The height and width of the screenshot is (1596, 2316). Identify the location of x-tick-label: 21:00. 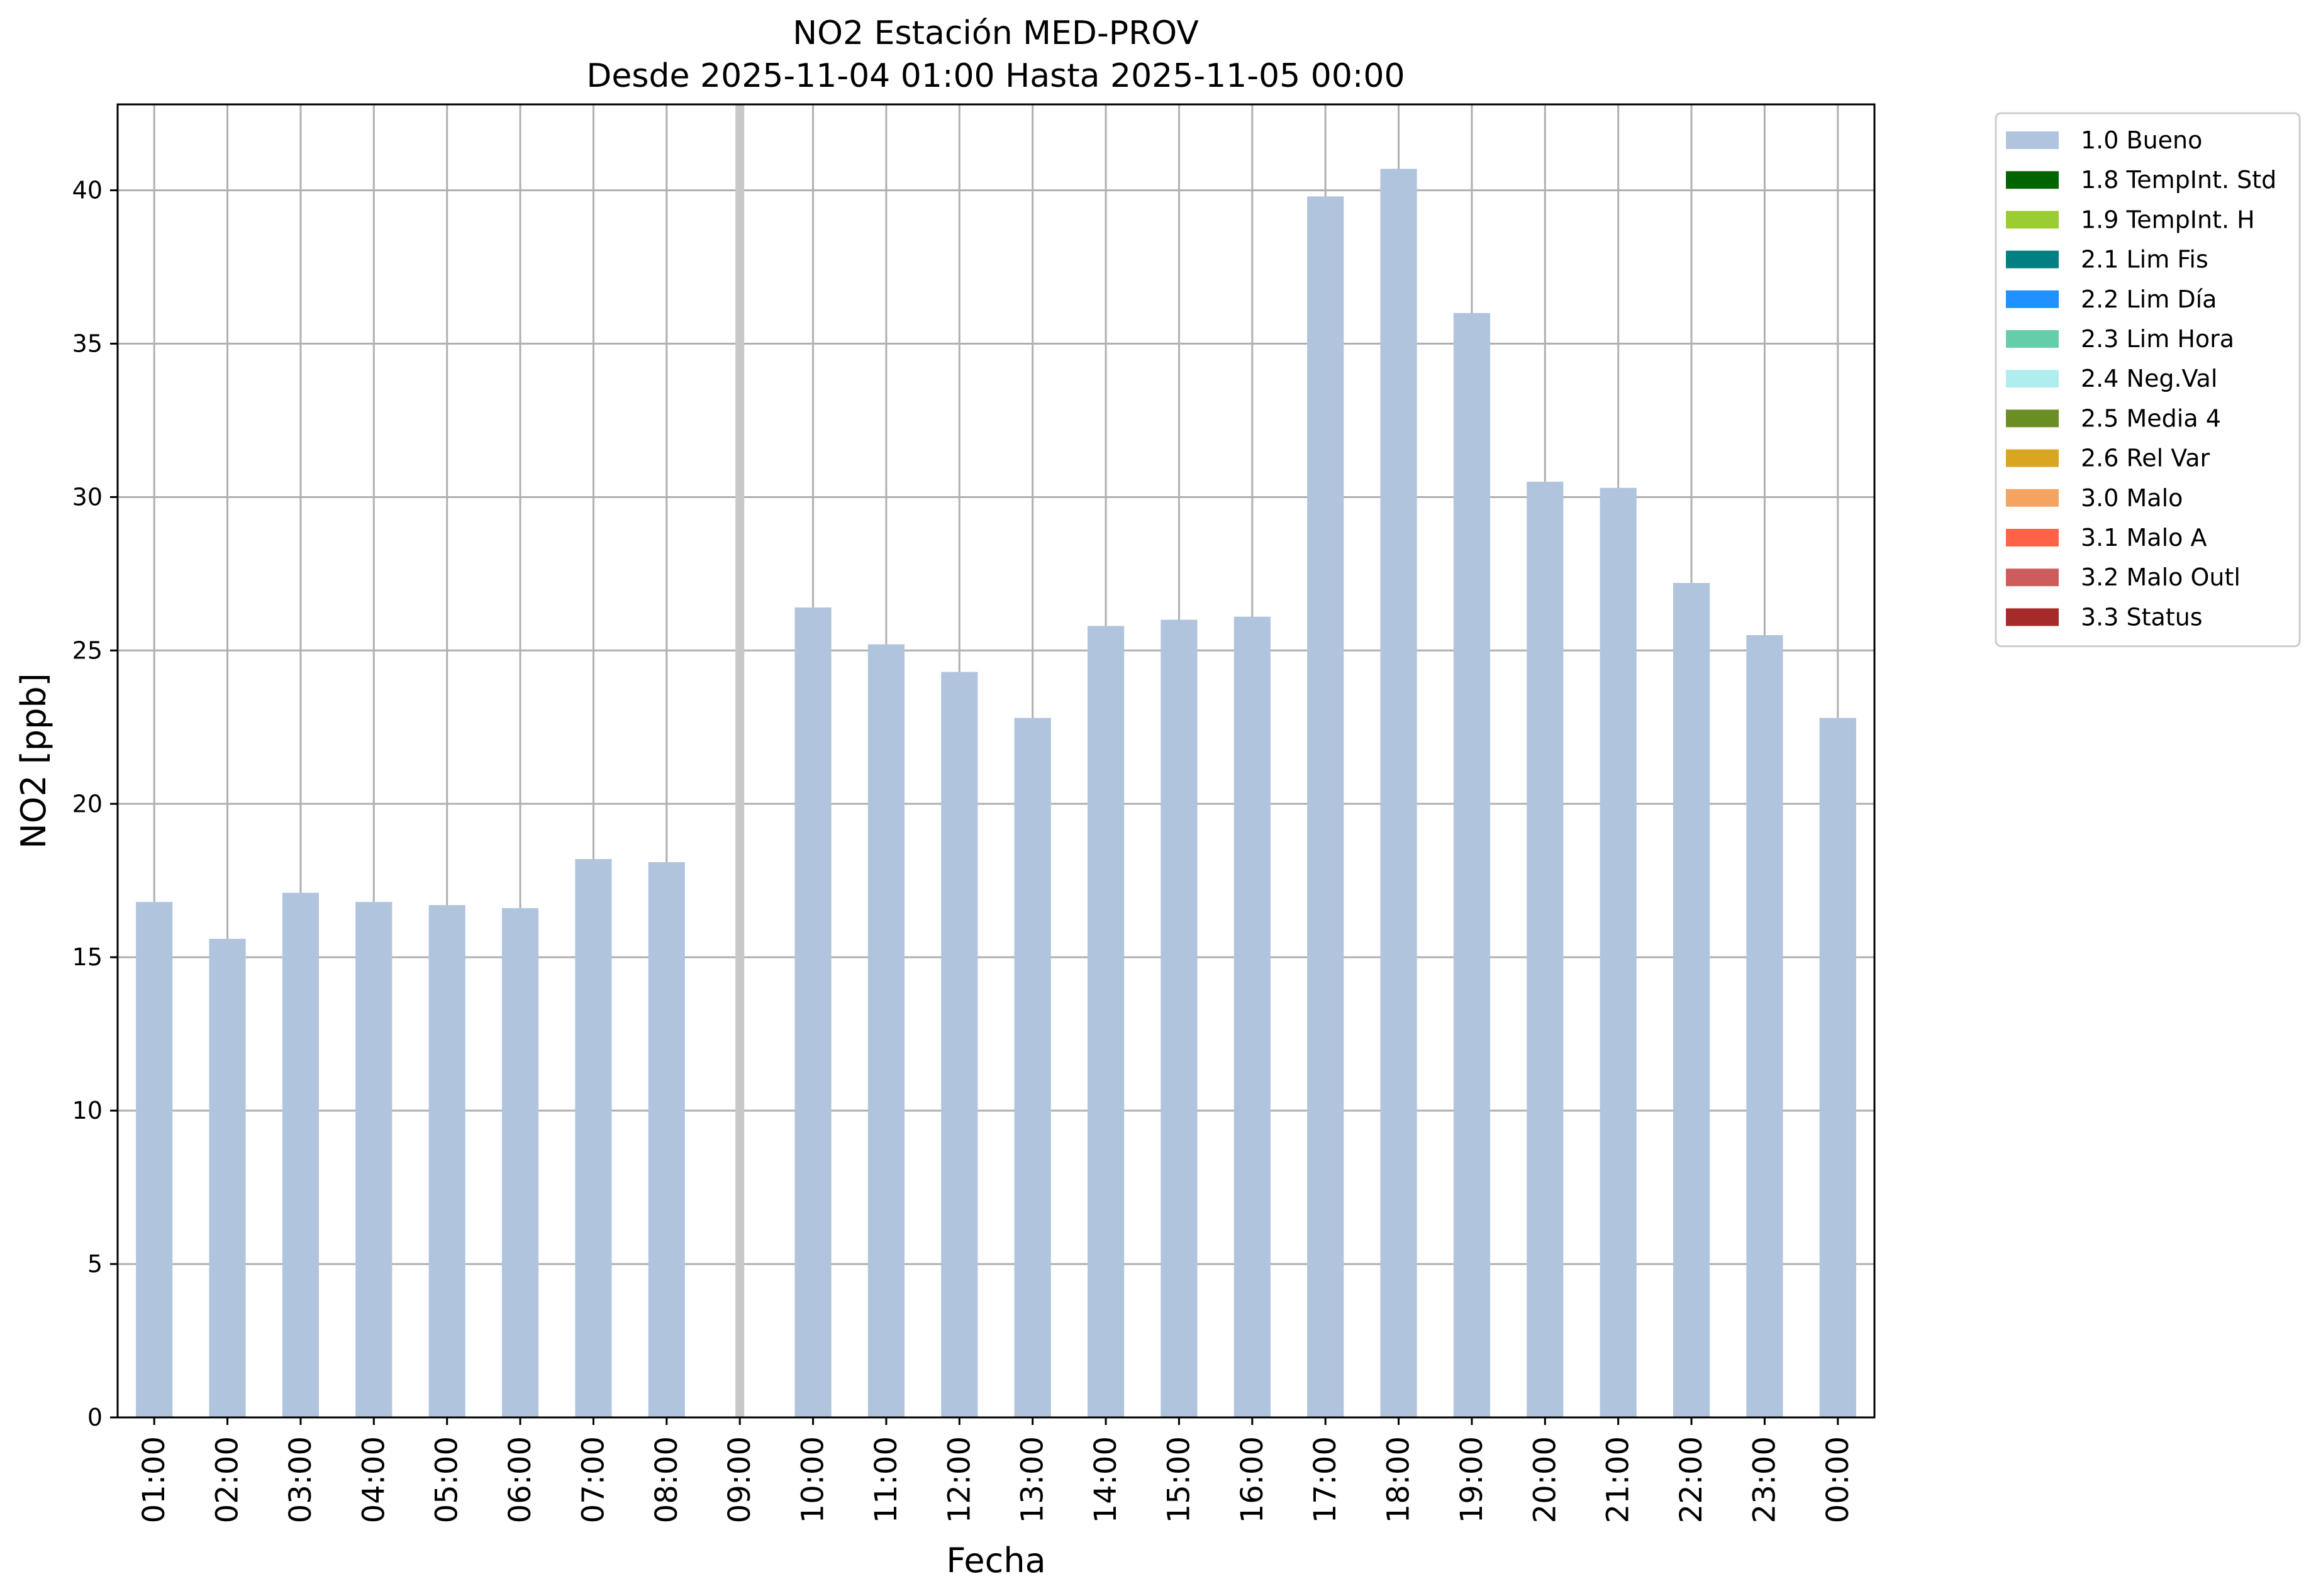
(1618, 1480).